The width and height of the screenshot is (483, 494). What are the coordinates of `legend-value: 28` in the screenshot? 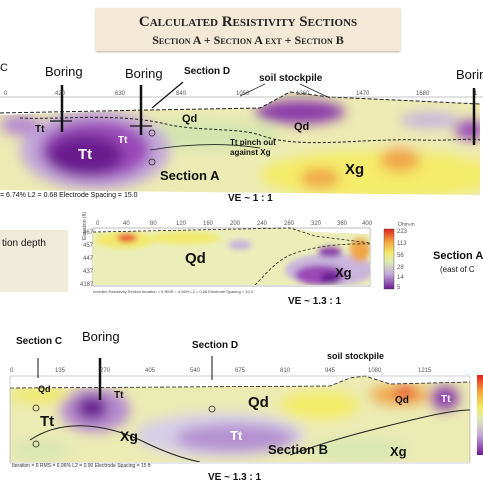 It's located at (400, 268).